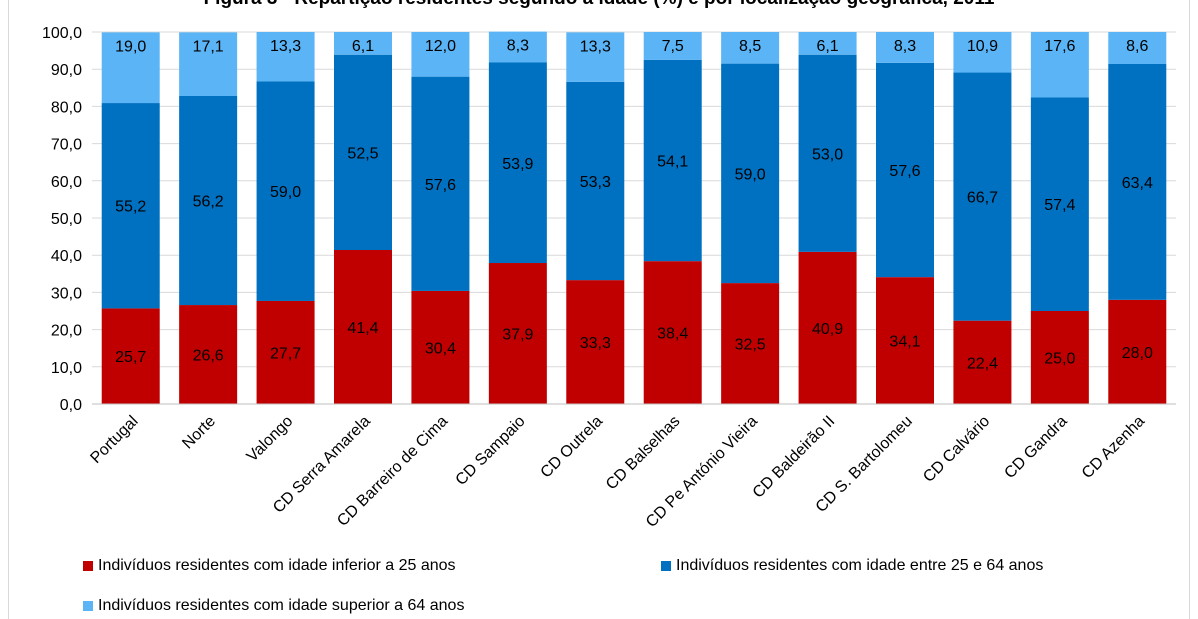  I want to click on data-label: 53,3, so click(595, 182).